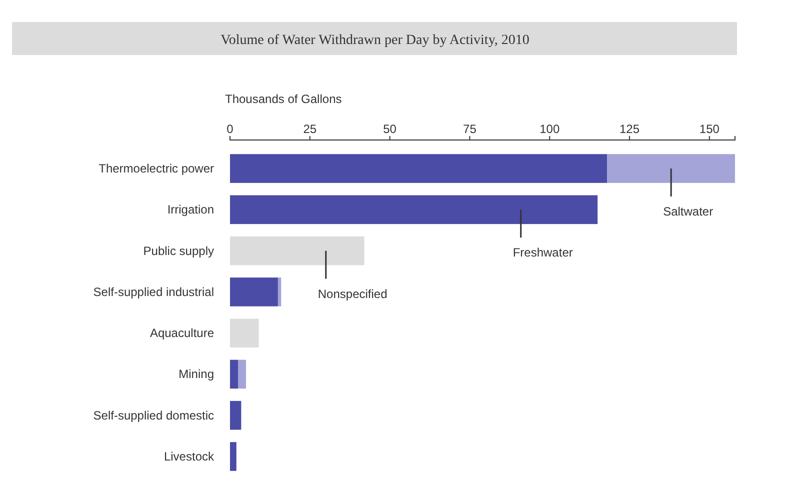 This screenshot has height=498, width=800. Describe the element at coordinates (230, 129) in the screenshot. I see `x-tick-label: 0` at that location.